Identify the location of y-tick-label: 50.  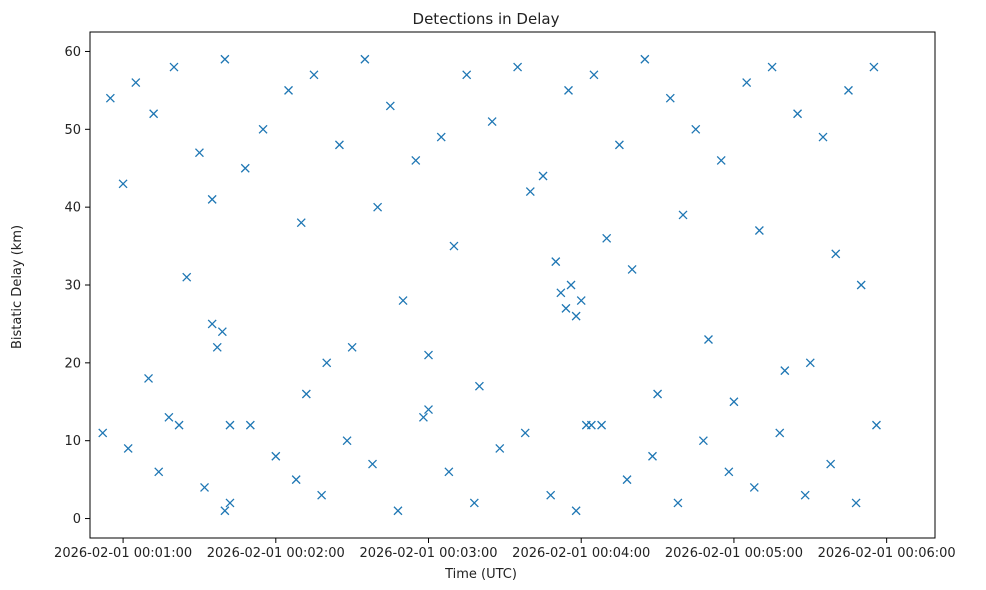
(72, 130).